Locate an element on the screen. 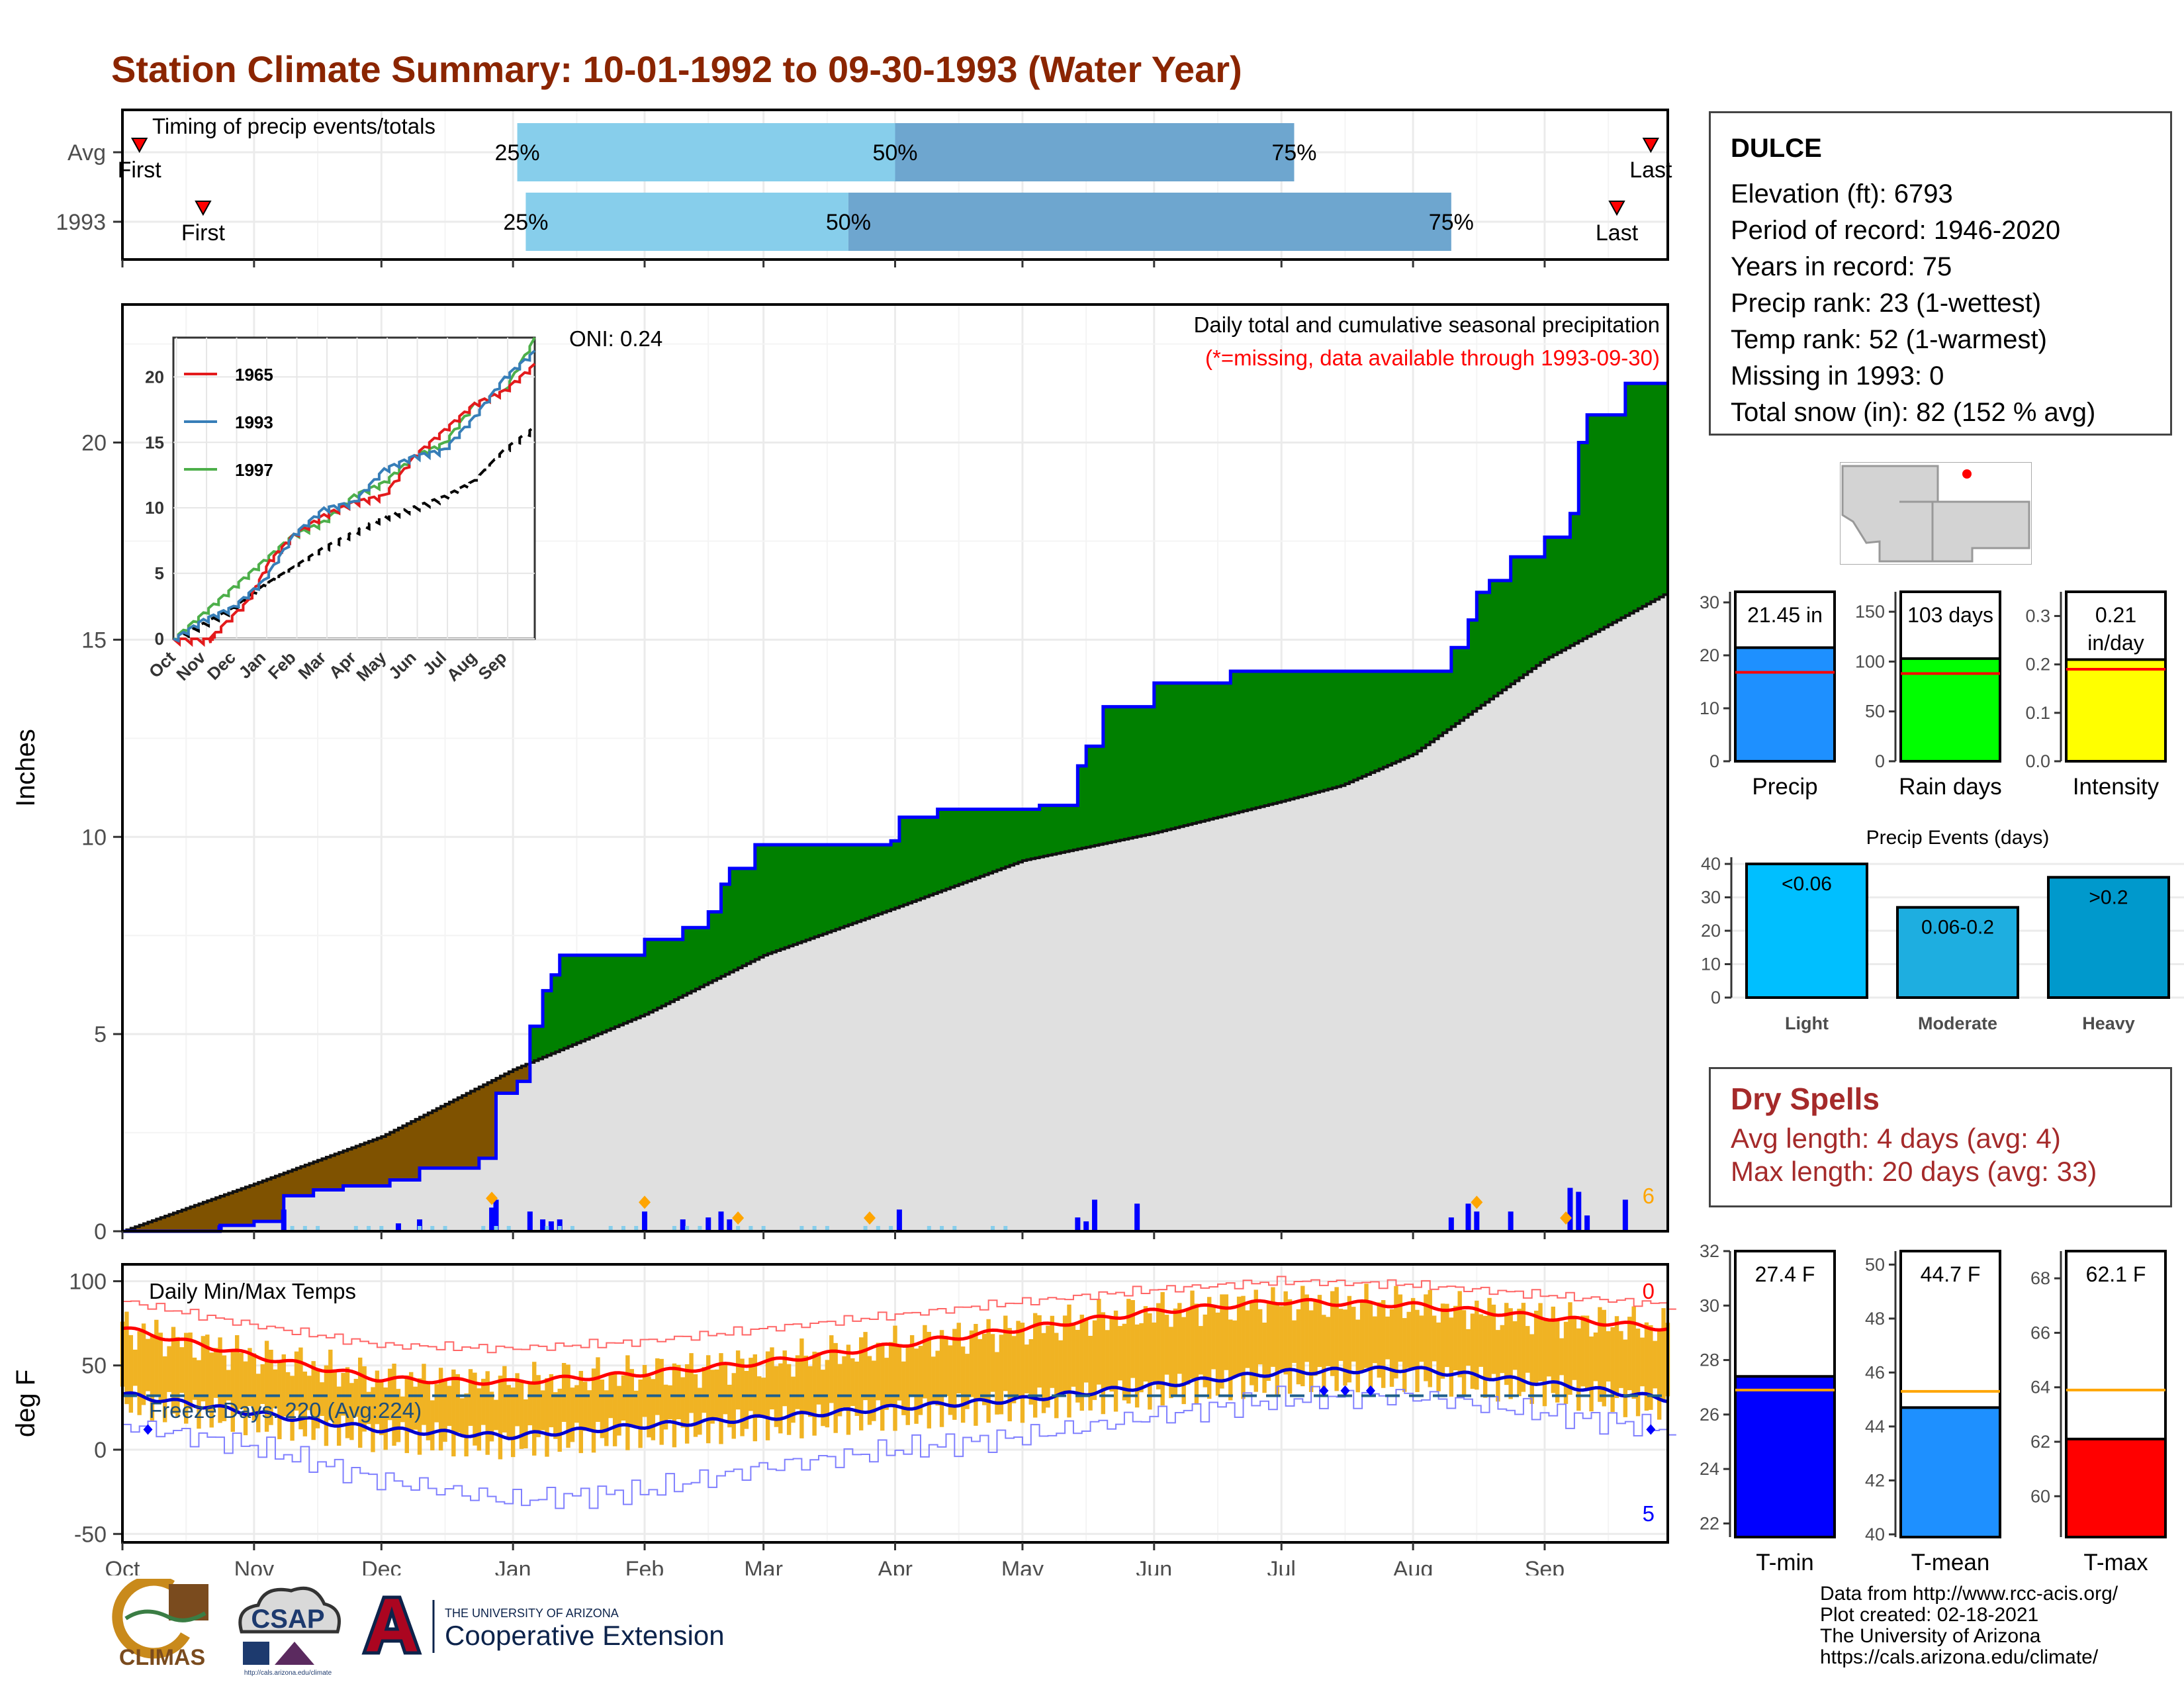 This screenshot has height=1688, width=2184. timing-bar-late is located at coordinates (1095, 152).